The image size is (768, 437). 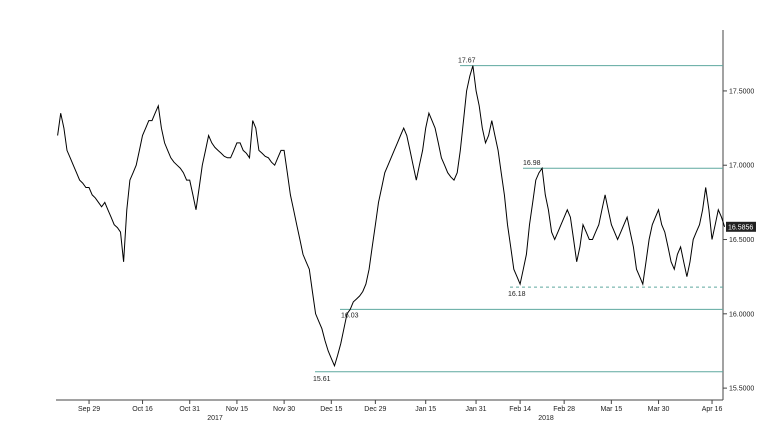 I want to click on level-label: 17.67, so click(x=467, y=61).